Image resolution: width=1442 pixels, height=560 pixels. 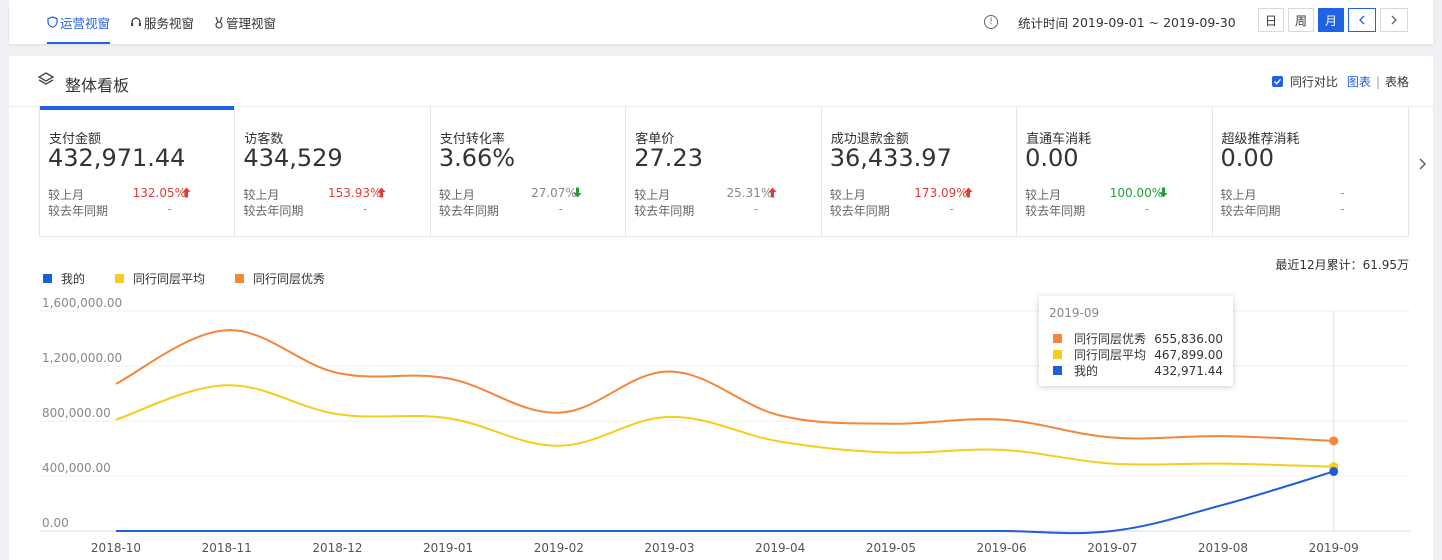 What do you see at coordinates (1002, 548) in the screenshot?
I see `x-tick-label: 2019-06` at bounding box center [1002, 548].